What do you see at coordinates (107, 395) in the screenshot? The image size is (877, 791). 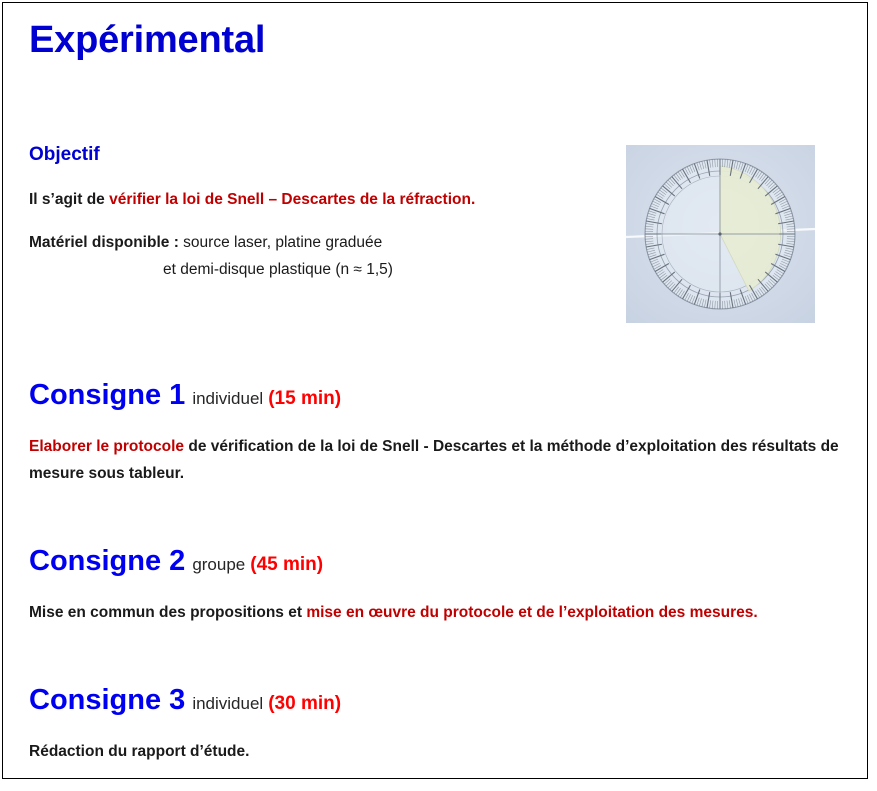 I see `consigne-1-title: Consigne 1` at bounding box center [107, 395].